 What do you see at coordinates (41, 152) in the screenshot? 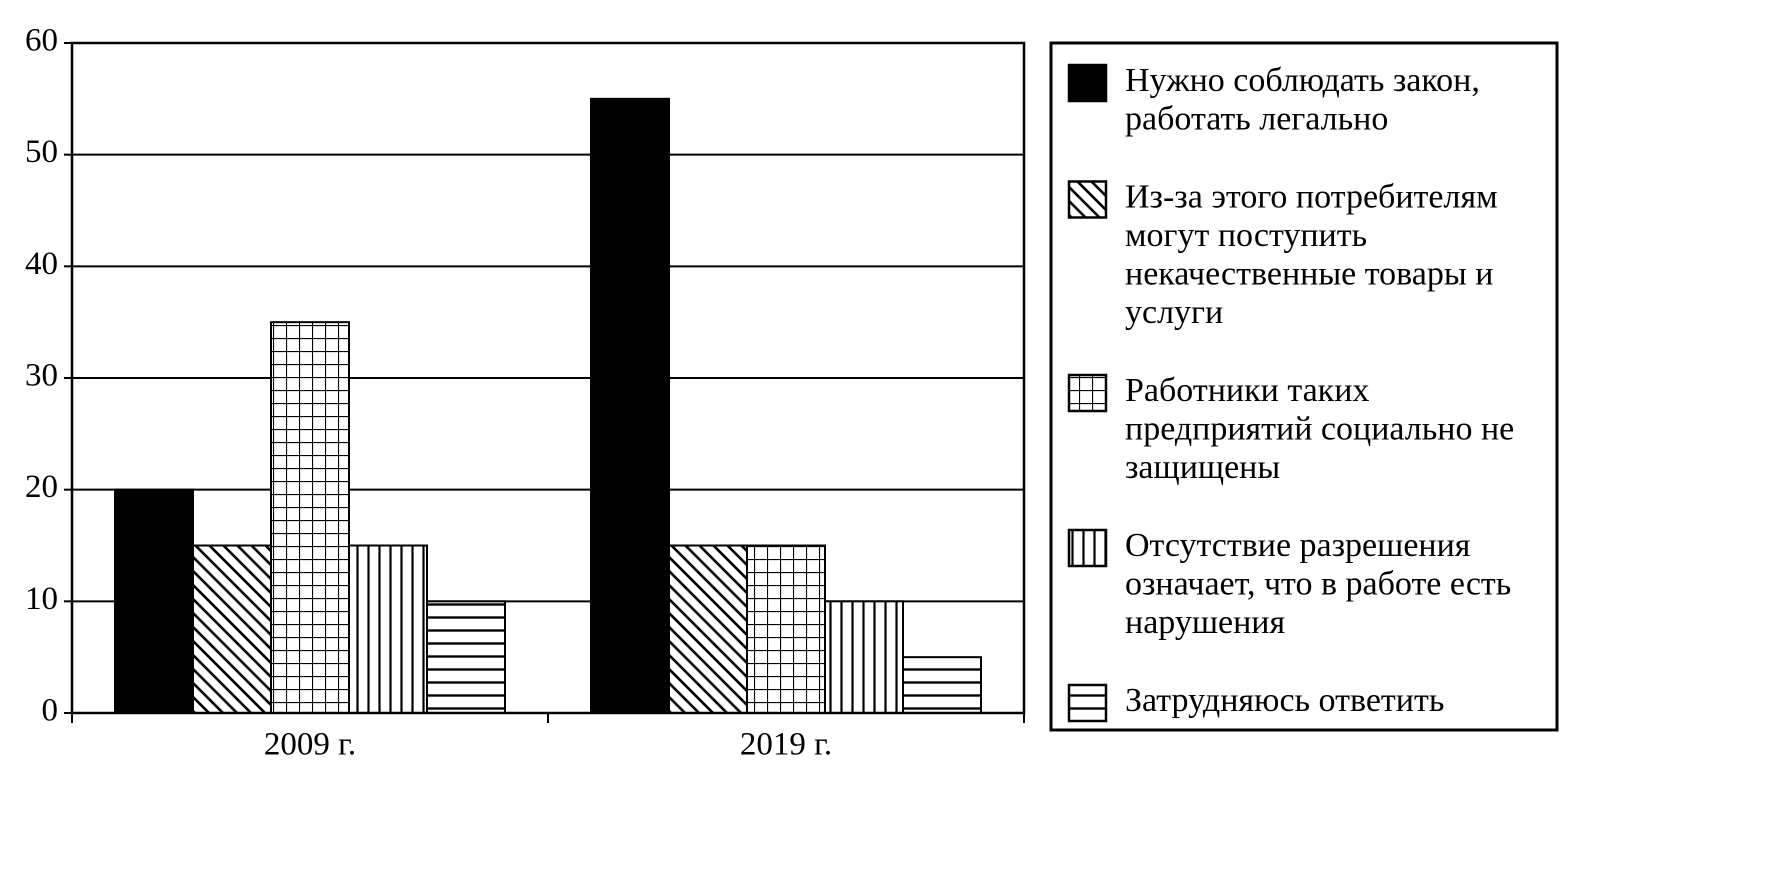
I see `y-tick-label: 50` at bounding box center [41, 152].